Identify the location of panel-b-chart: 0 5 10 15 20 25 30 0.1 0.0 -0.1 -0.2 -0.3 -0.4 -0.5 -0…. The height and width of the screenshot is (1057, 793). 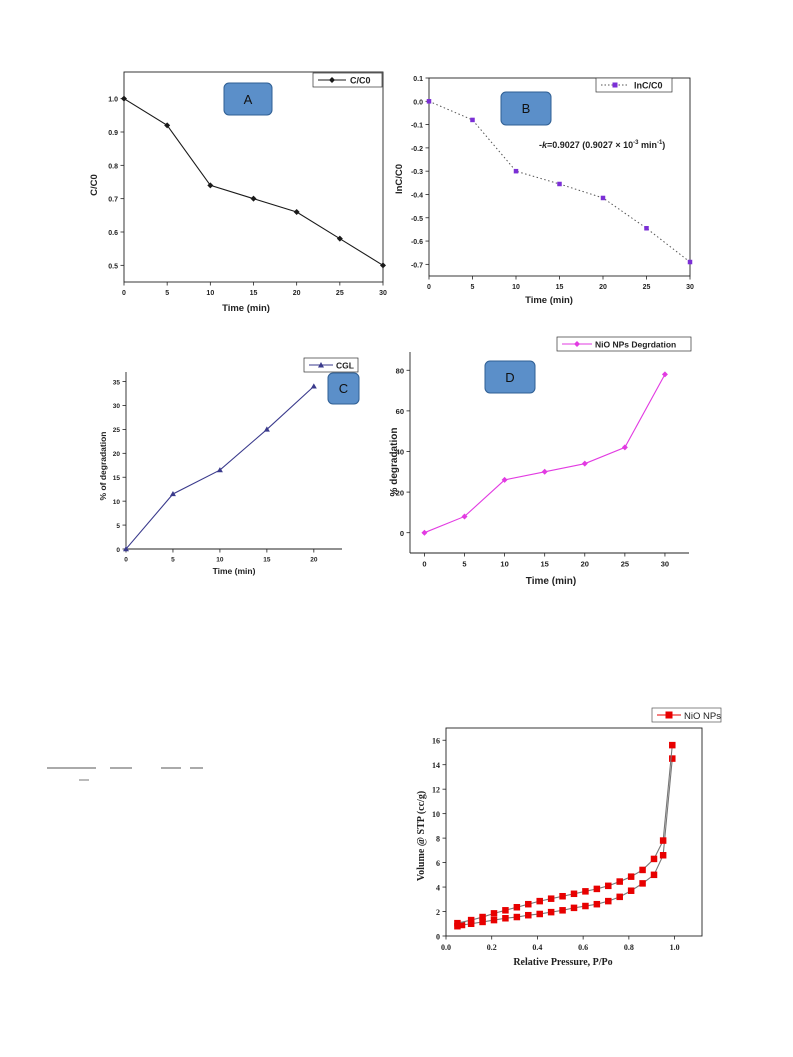
(544, 191).